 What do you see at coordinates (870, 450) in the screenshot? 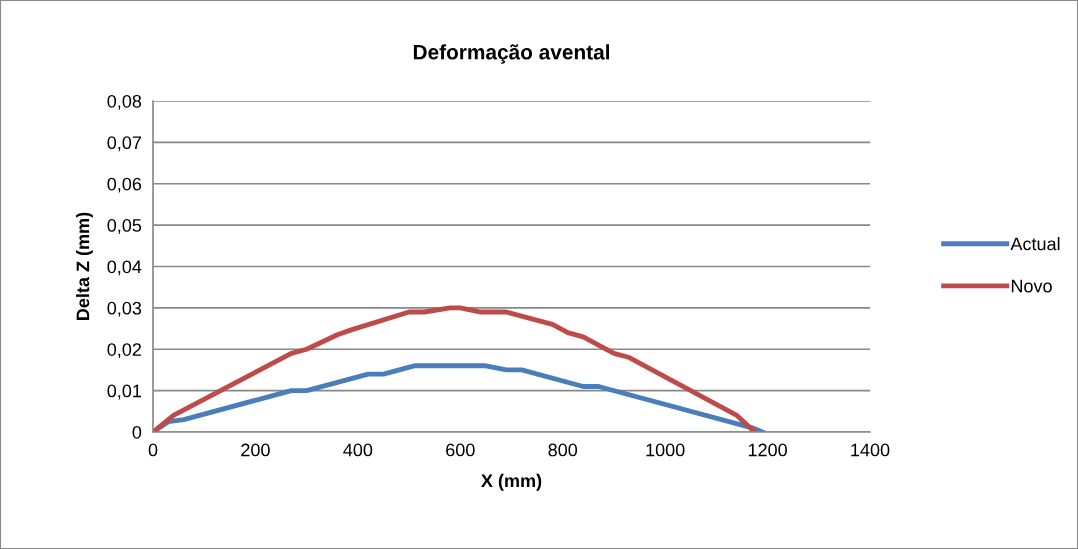
I see `x-tick-label: 1400` at bounding box center [870, 450].